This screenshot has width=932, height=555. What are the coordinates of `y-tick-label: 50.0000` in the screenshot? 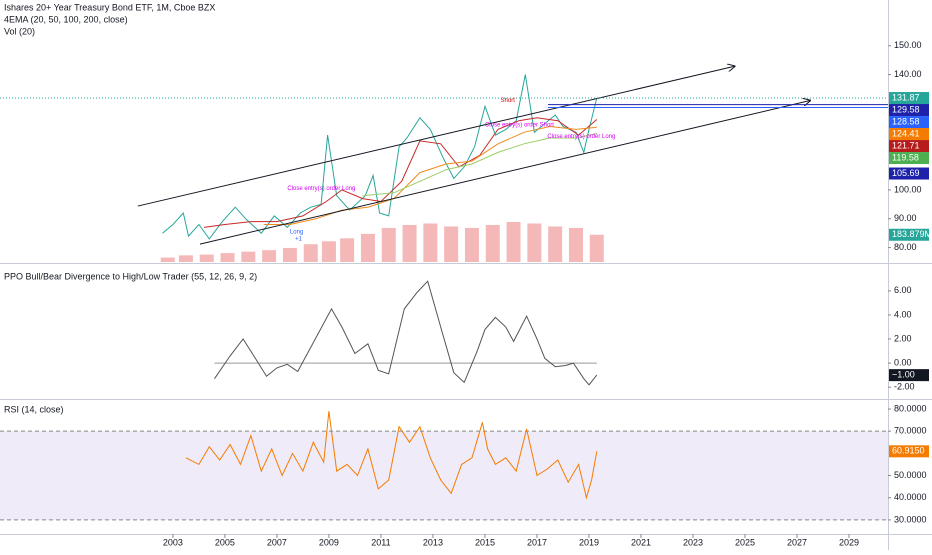 It's located at (910, 475).